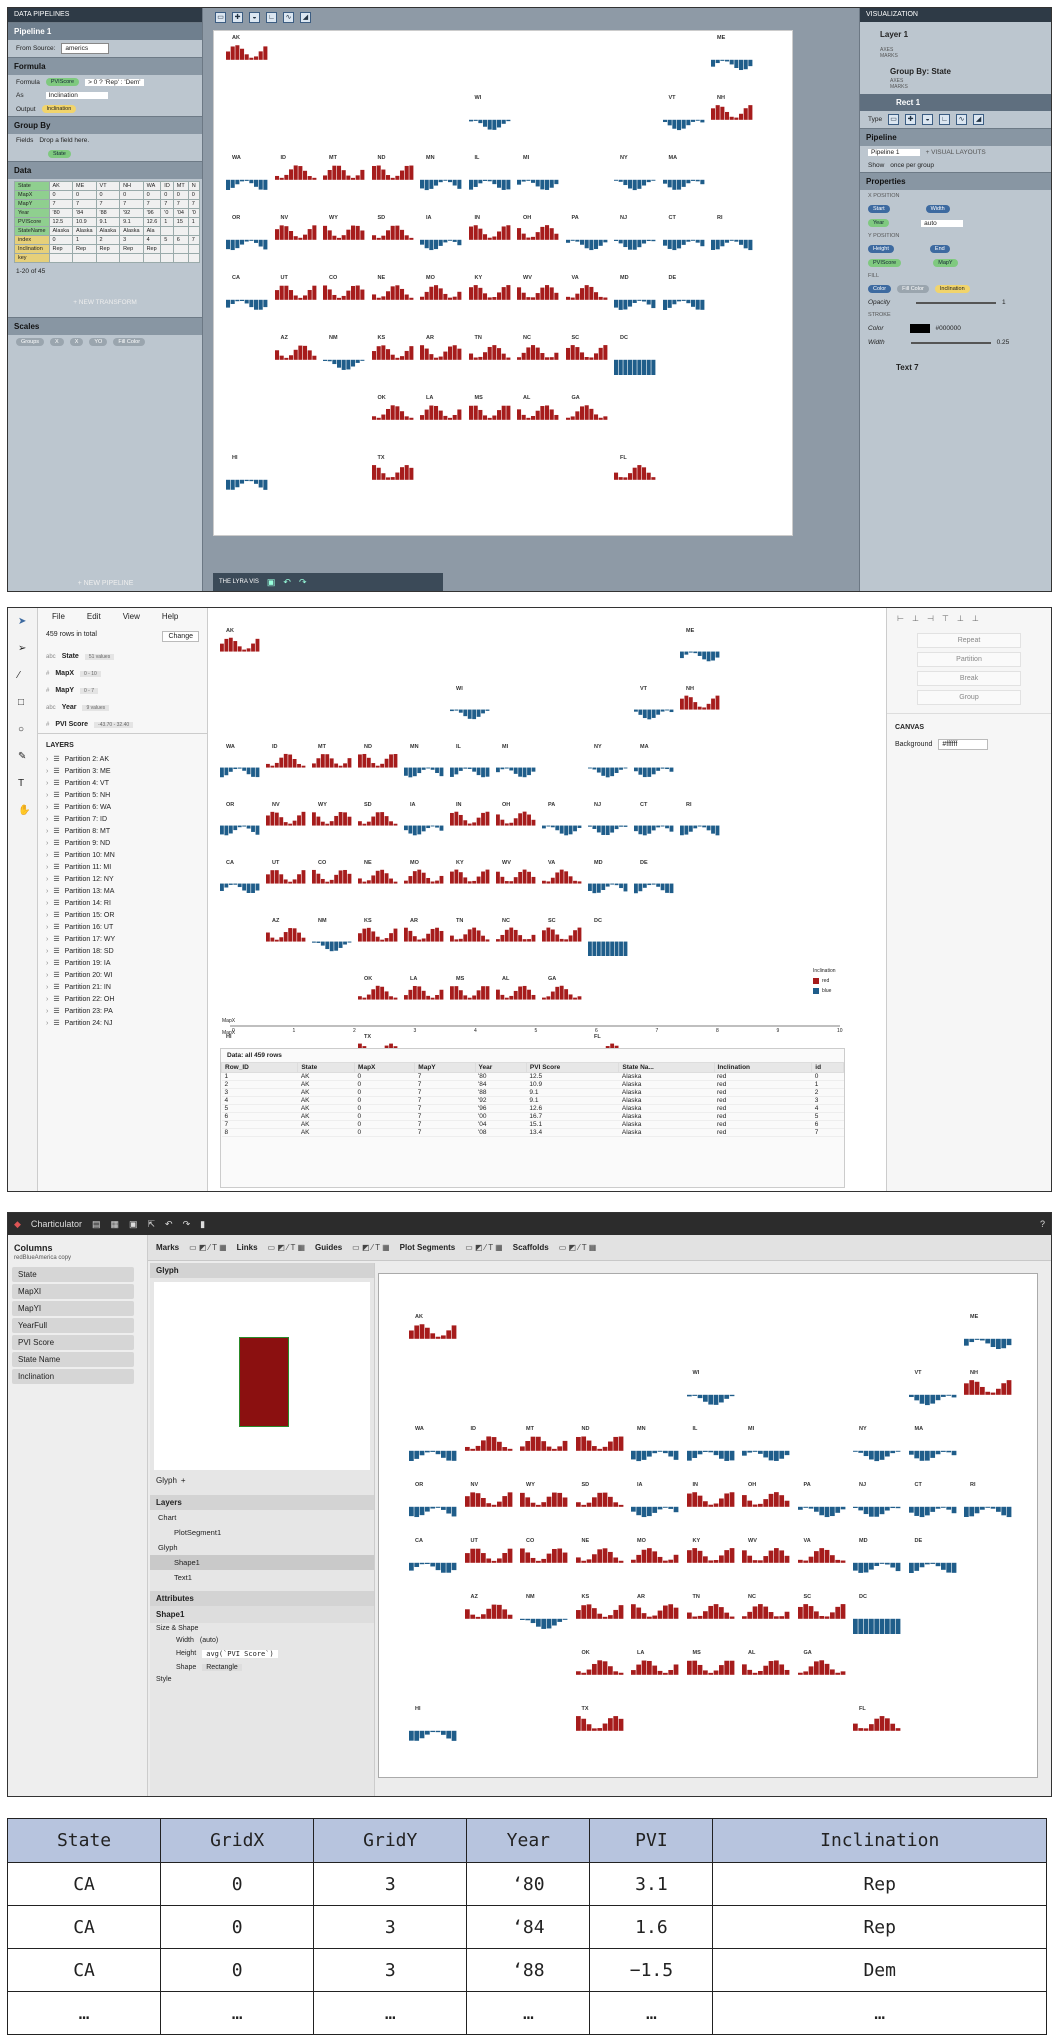 The image size is (1061, 2044). What do you see at coordinates (180, 636) in the screenshot?
I see `change-button: Change` at bounding box center [180, 636].